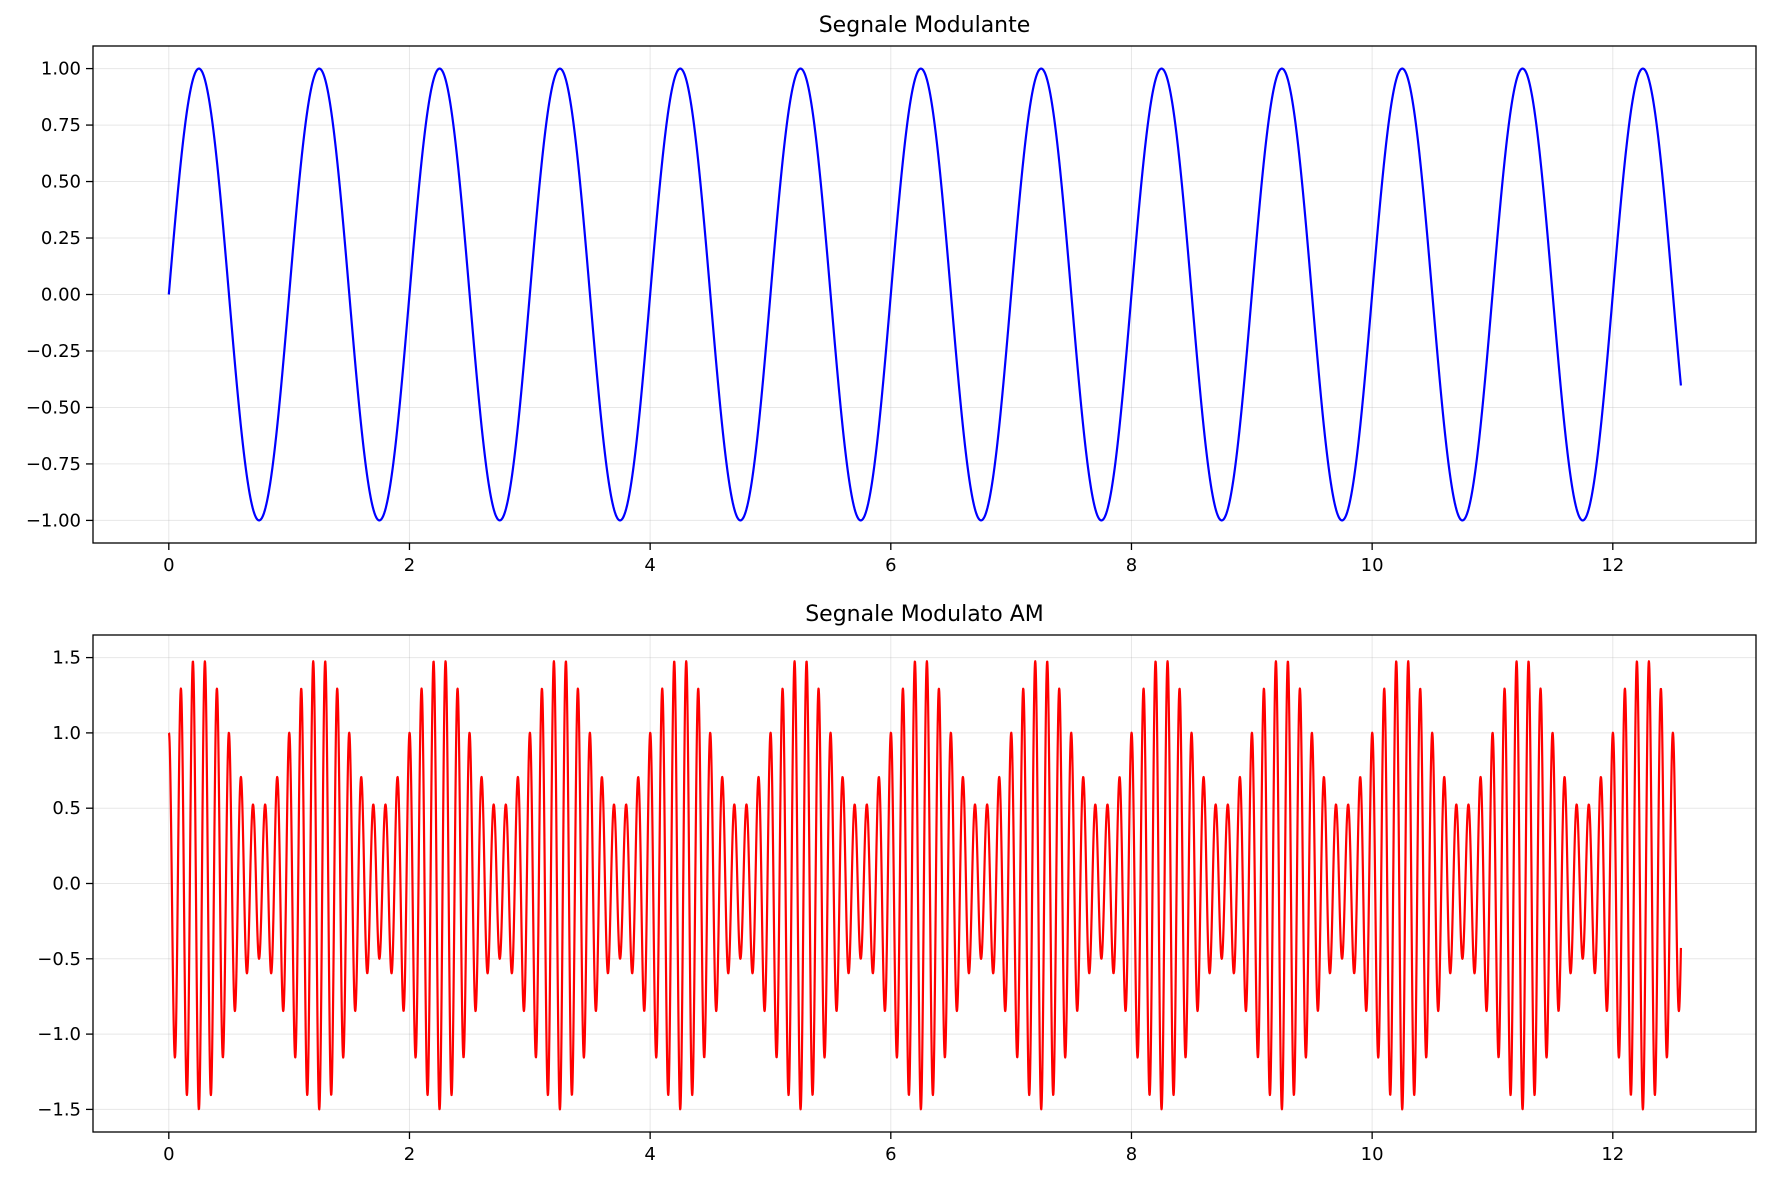 The image size is (1785, 1182). Describe the element at coordinates (61, 125) in the screenshot. I see `y-tick-label: 0.75` at that location.